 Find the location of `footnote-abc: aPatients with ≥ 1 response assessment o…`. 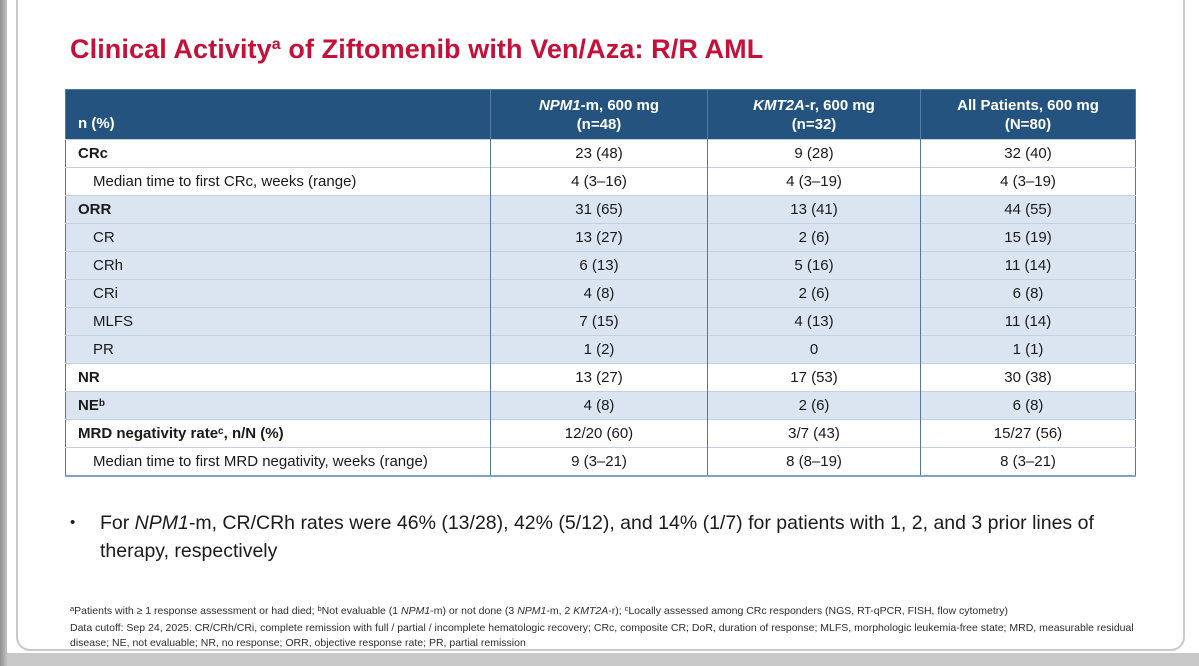

footnote-abc: aPatients with ≥ 1 response assessment o… is located at coordinates (539, 610).